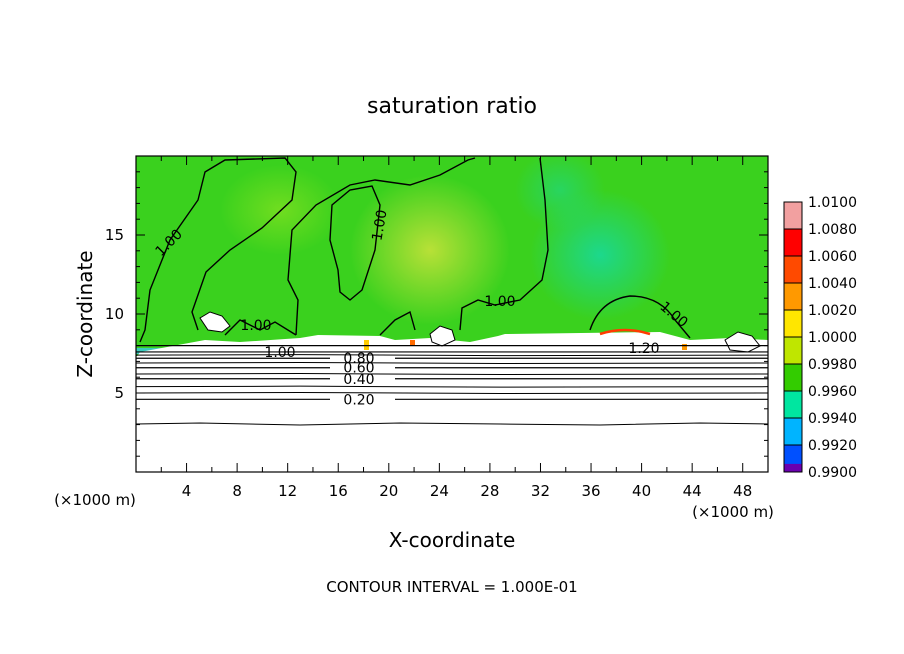 Image resolution: width=904 pixels, height=654 pixels. What do you see at coordinates (832, 338) in the screenshot?
I see `colorbar-label: 1.0000` at bounding box center [832, 338].